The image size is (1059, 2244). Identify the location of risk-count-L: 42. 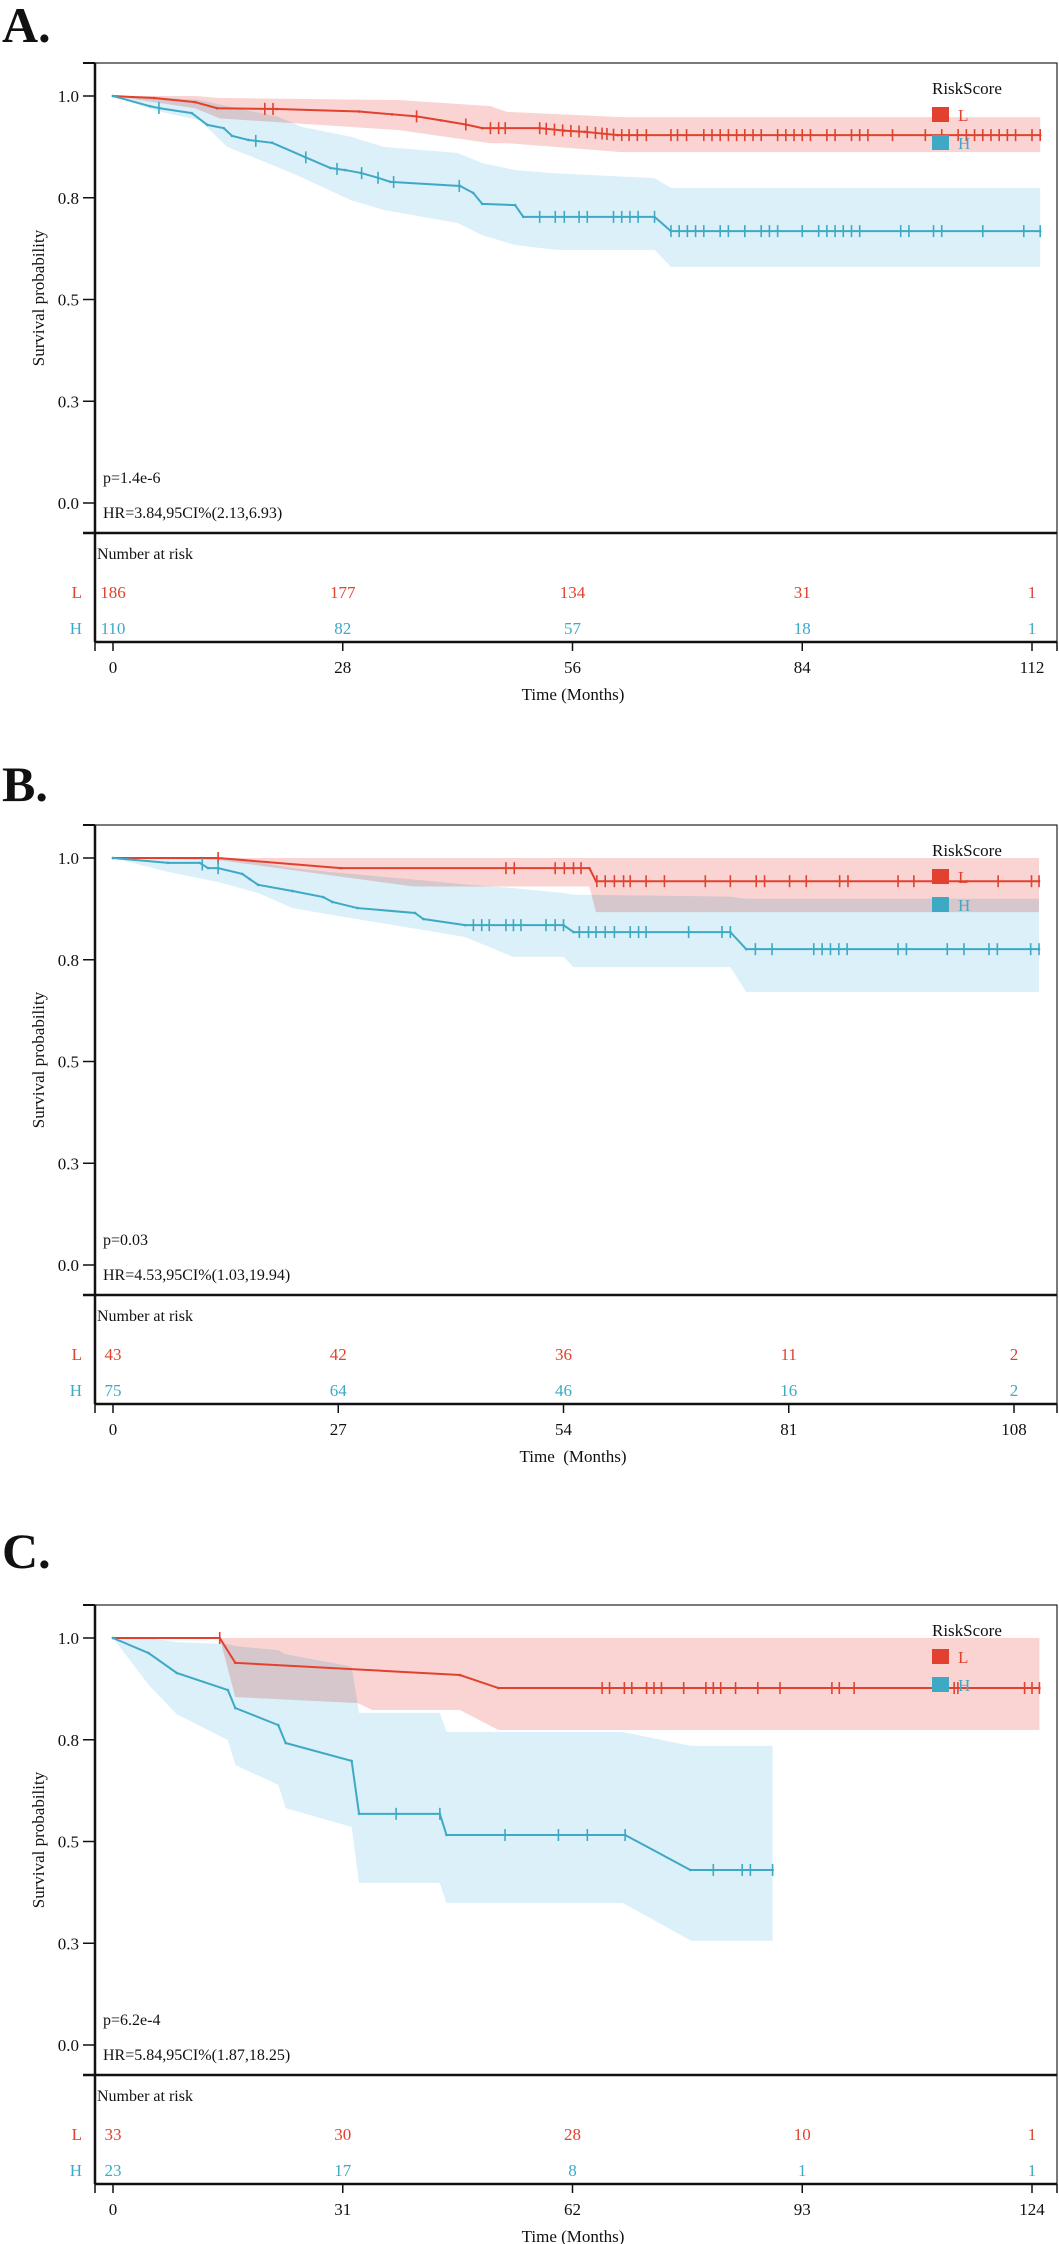
(338, 1354).